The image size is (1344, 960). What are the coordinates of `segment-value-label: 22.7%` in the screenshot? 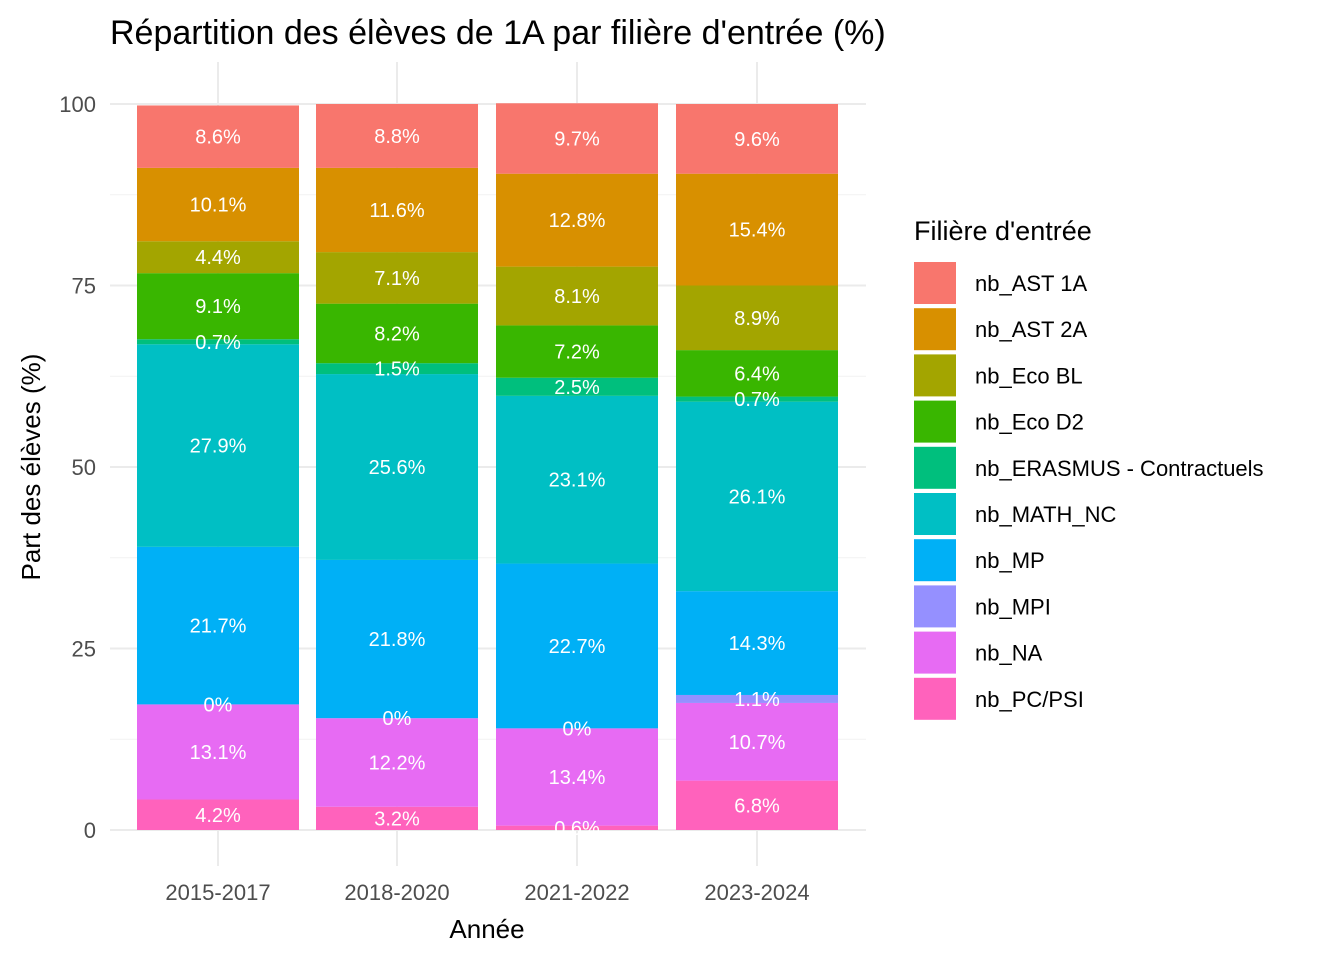 It's located at (577, 647).